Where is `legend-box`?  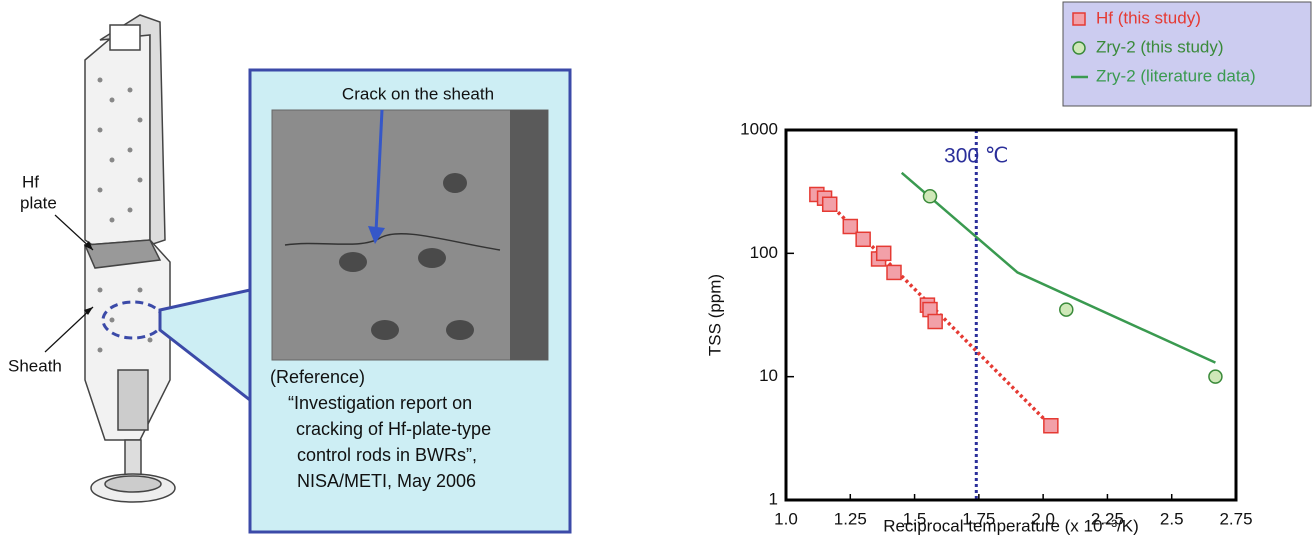
legend-box is located at coordinates (1187, 54).